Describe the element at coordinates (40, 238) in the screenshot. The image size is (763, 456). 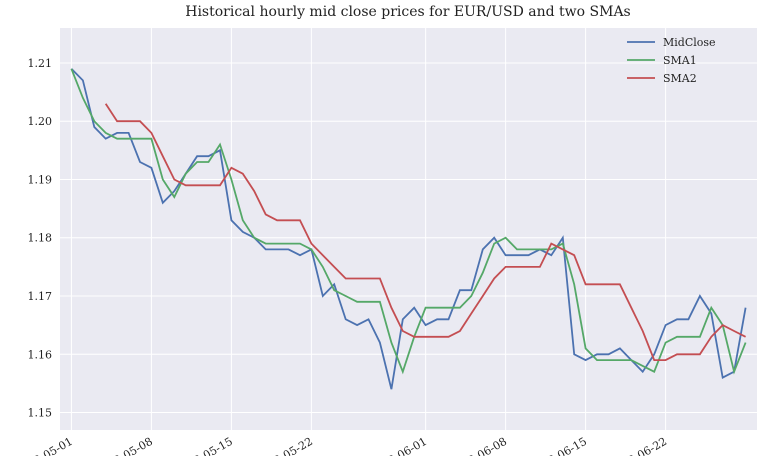
I see `y-tick-label: 1.18` at that location.